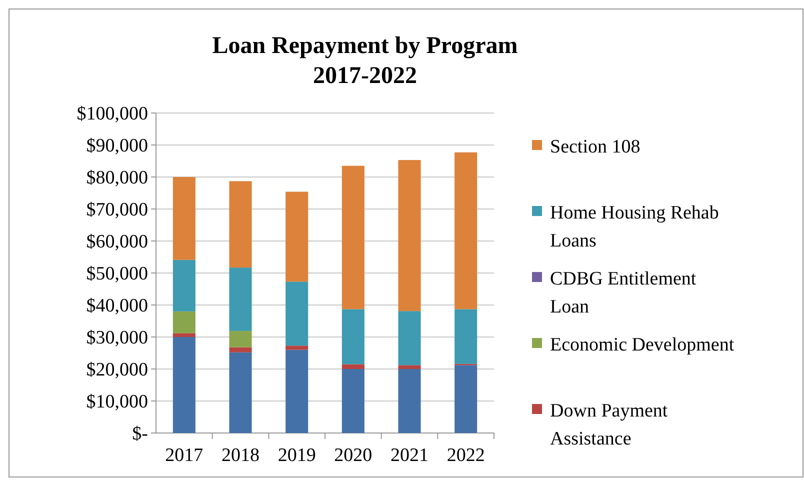 The image size is (804, 480). What do you see at coordinates (117, 402) in the screenshot?
I see `y-tick-label: $10,000` at bounding box center [117, 402].